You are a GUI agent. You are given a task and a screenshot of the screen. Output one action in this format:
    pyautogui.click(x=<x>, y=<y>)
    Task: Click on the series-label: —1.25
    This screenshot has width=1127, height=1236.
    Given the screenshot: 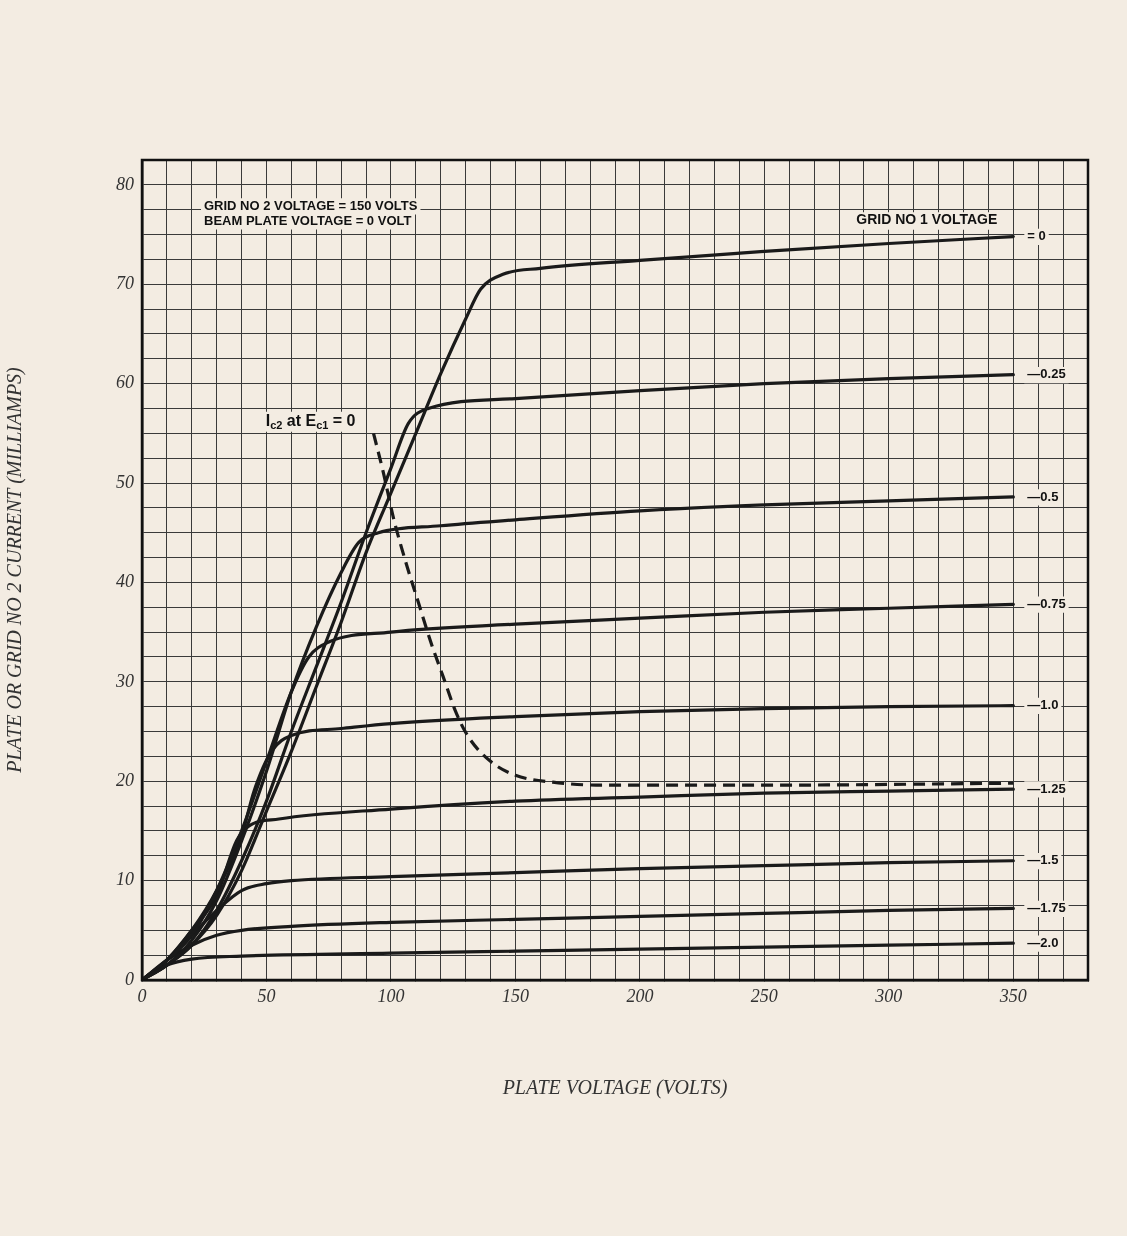 What is the action you would take?
    pyautogui.click(x=1046, y=788)
    